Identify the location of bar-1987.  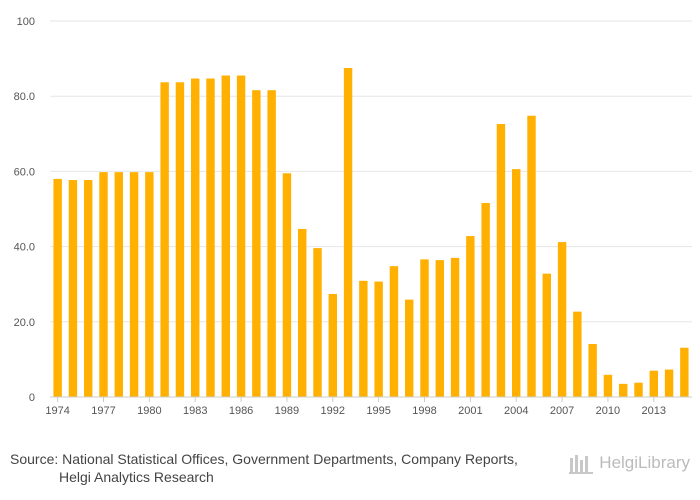
(256, 244).